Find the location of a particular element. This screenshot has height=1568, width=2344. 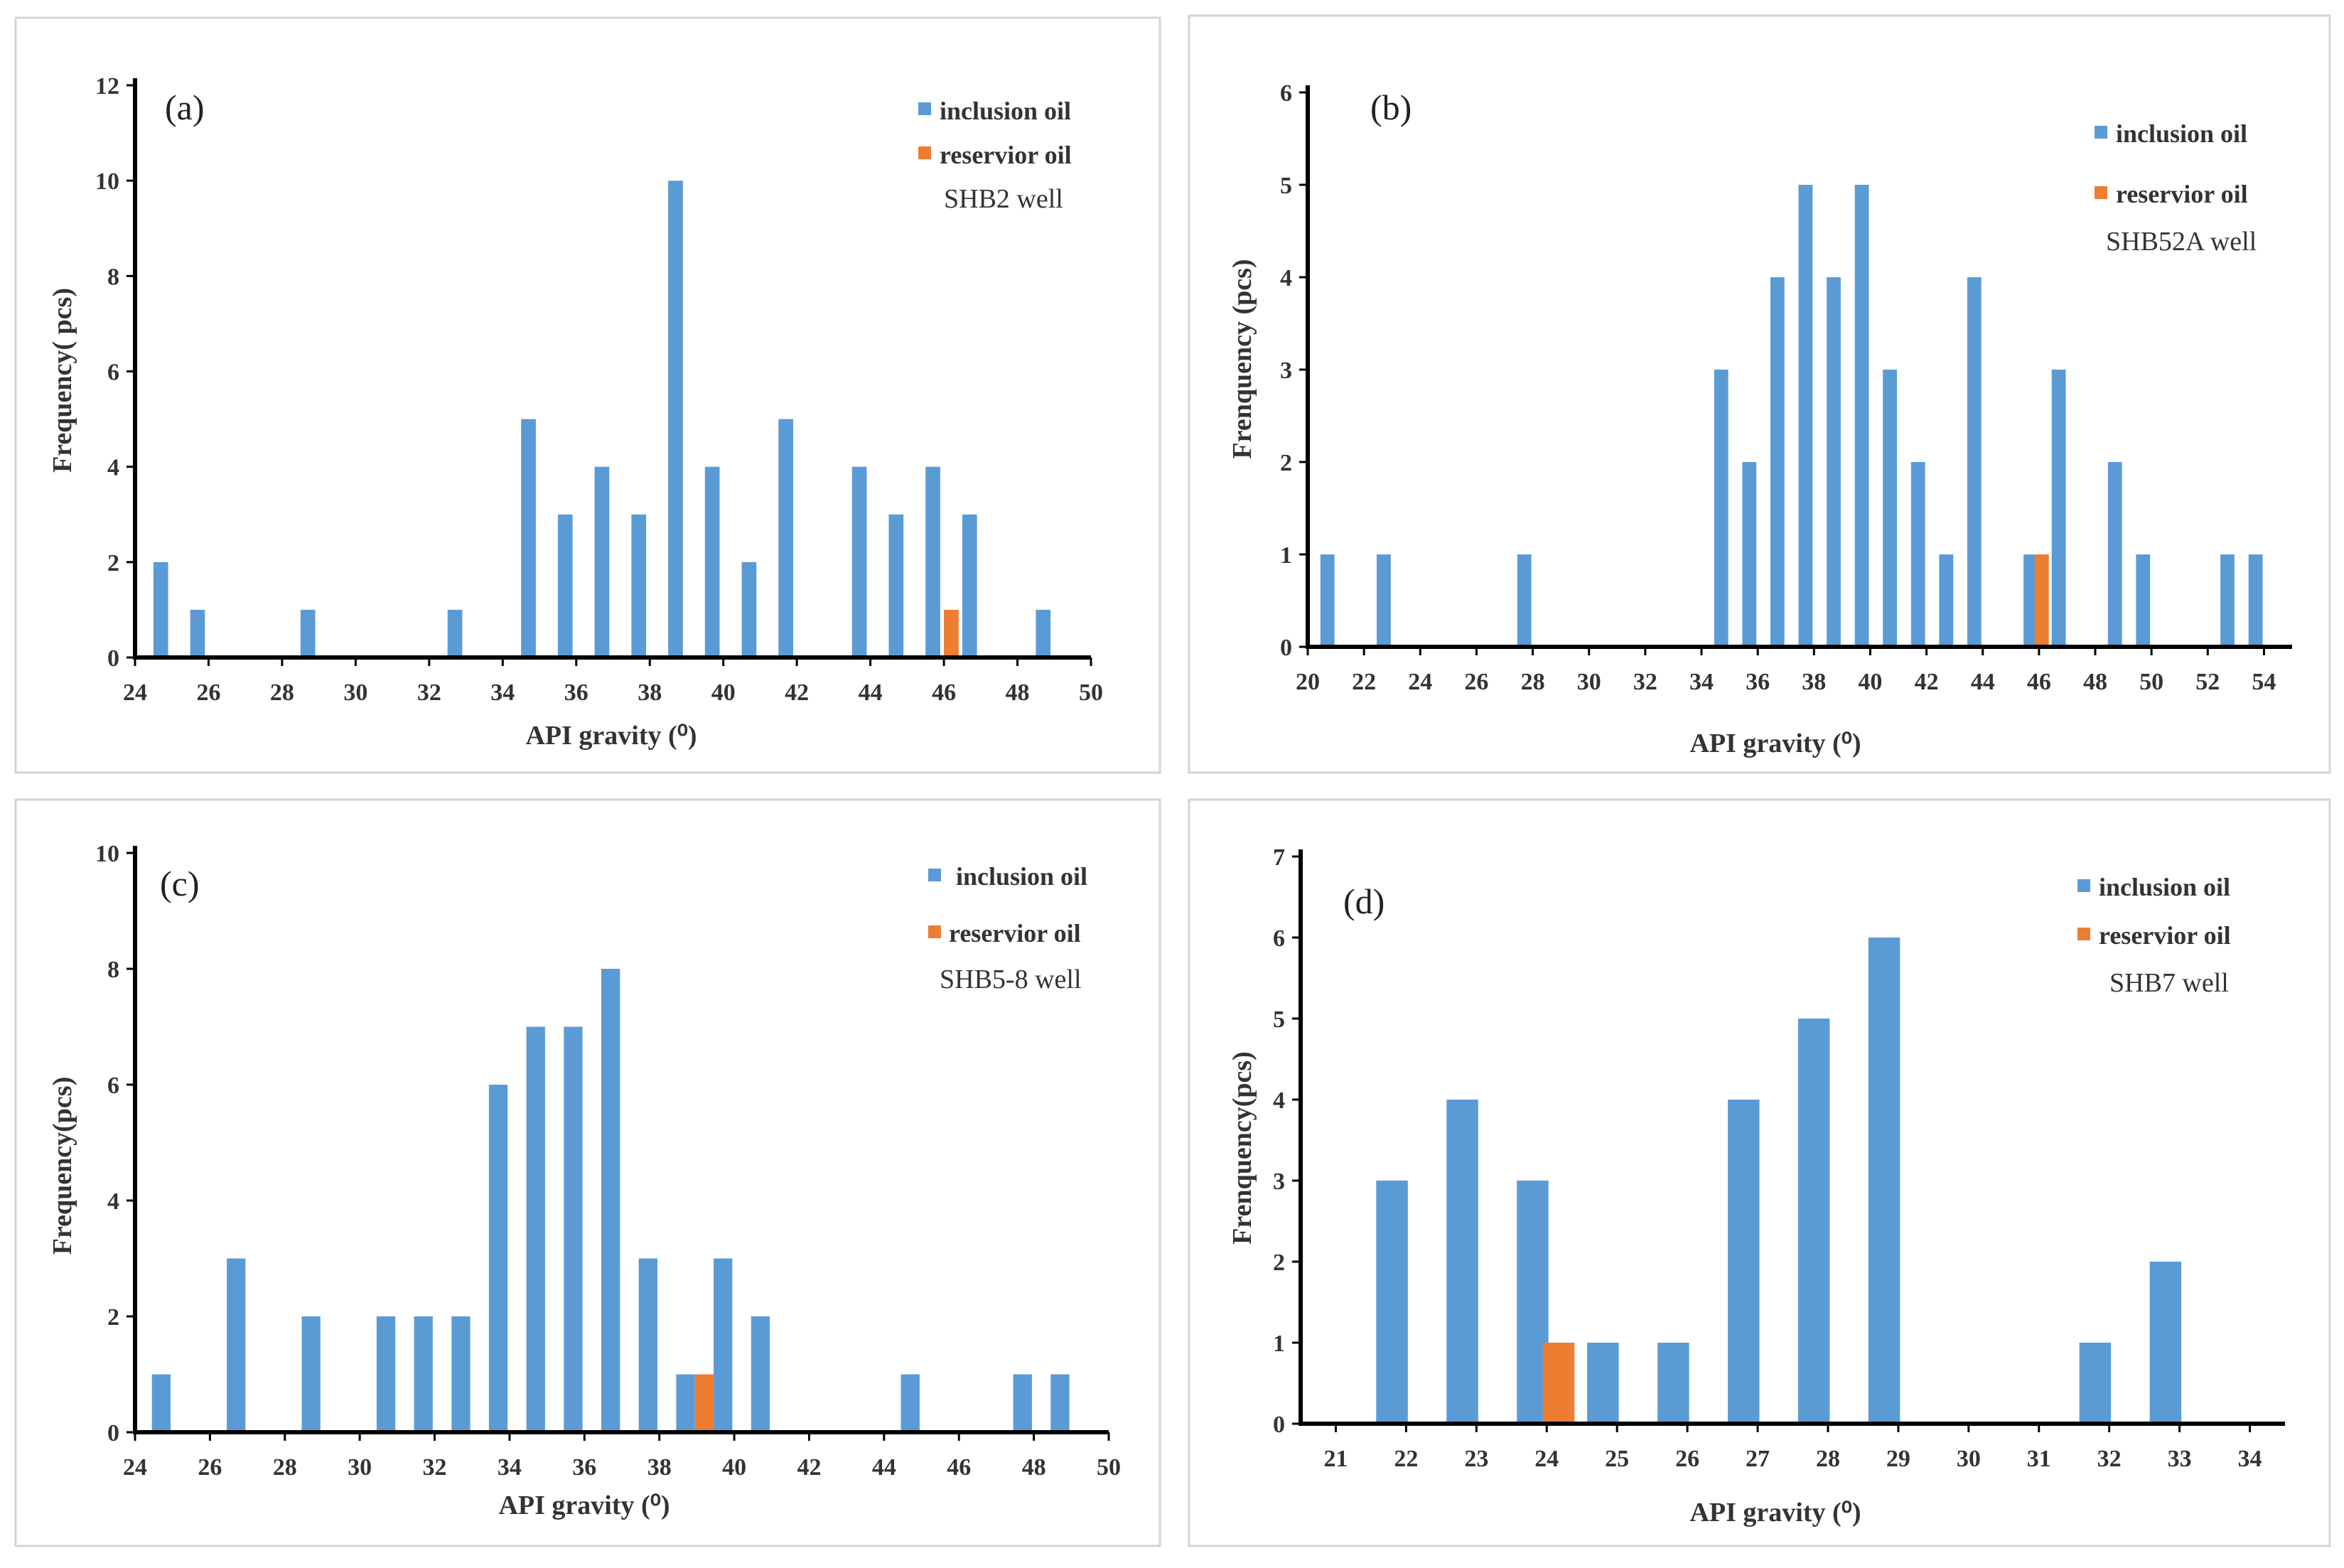

x-tick-label: 21 is located at coordinates (1335, 1459).